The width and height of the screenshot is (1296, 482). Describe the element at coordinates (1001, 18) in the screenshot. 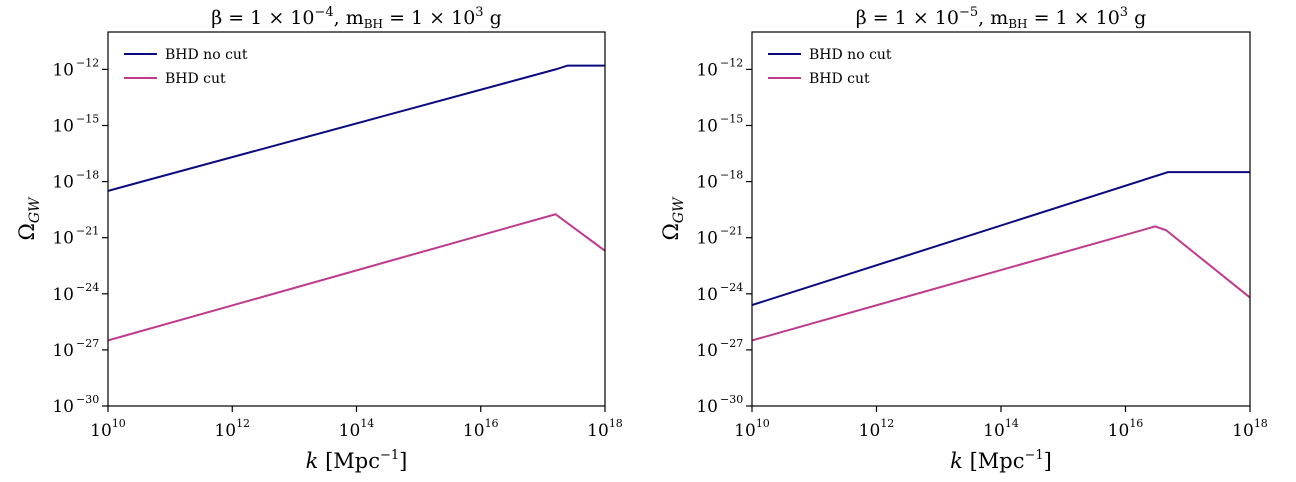

I see `chart-title: β = 1 × 10−5, mBH = 1 × 103 g` at that location.